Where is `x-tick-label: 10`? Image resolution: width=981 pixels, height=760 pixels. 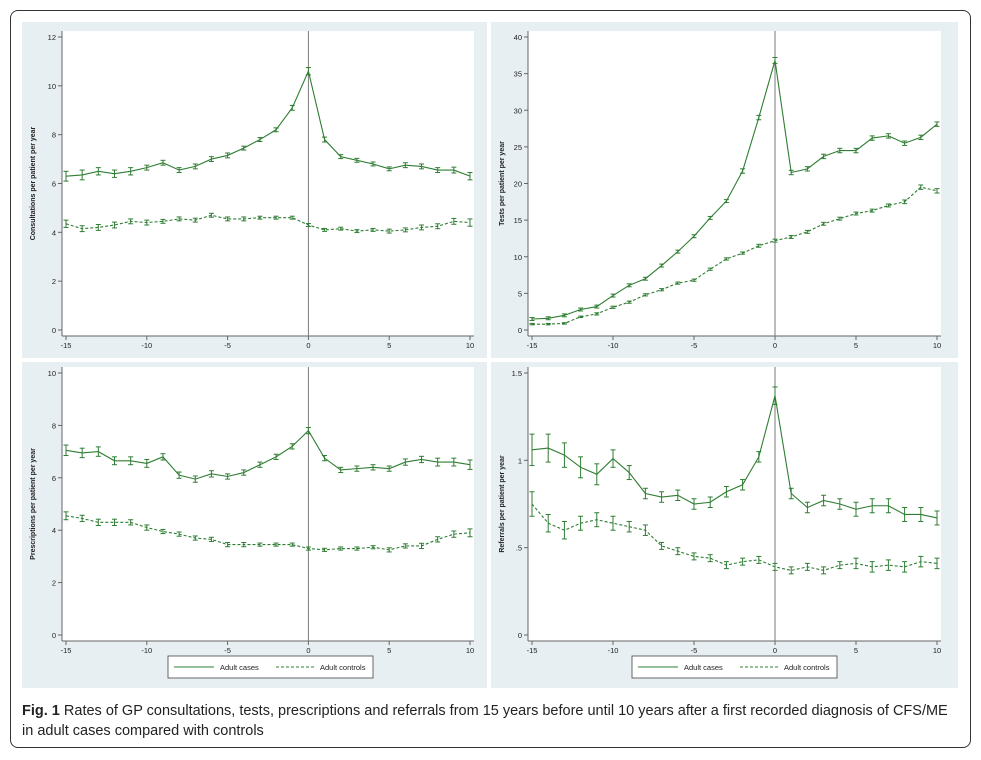 x-tick-label: 10 is located at coordinates (937, 650).